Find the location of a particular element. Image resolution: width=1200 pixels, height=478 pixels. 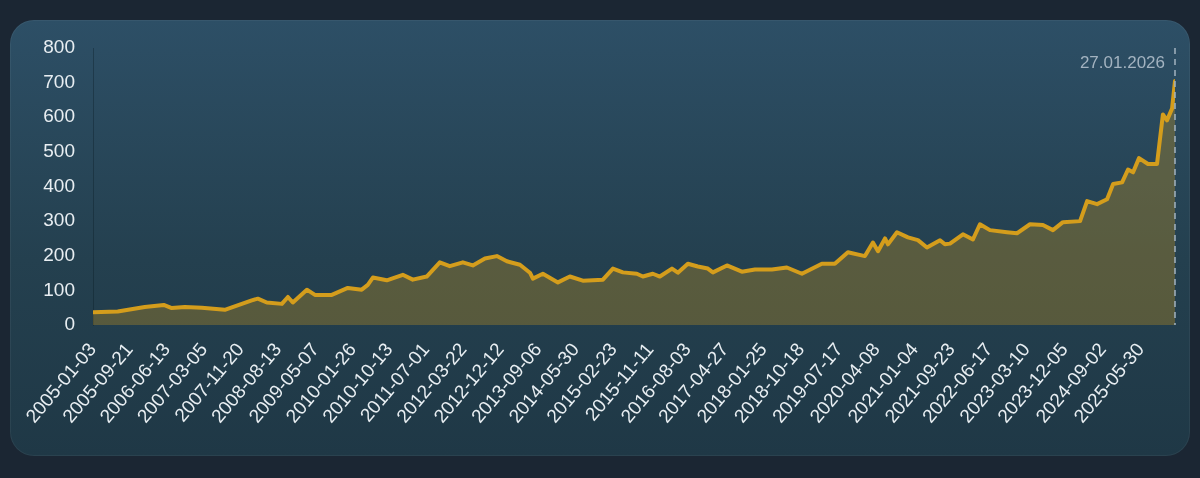

y-tick-label: 500 is located at coordinates (59, 151).